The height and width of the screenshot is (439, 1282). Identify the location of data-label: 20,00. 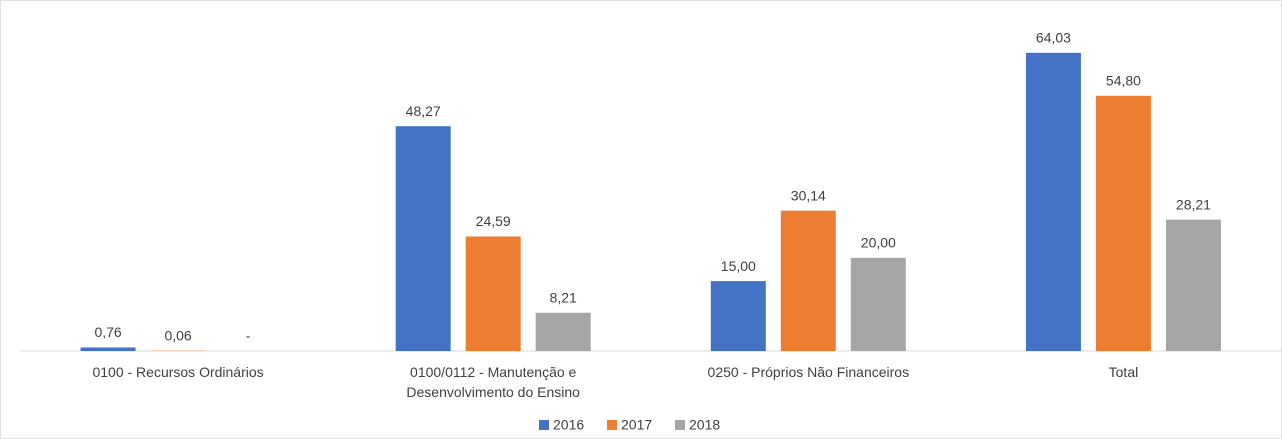
(878, 243).